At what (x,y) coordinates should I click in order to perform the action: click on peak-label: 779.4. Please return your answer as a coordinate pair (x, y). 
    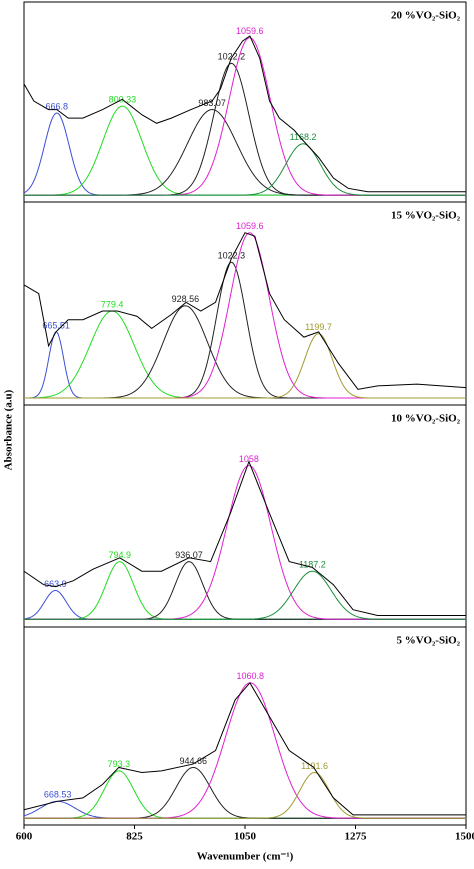
    Looking at the image, I should click on (112, 304).